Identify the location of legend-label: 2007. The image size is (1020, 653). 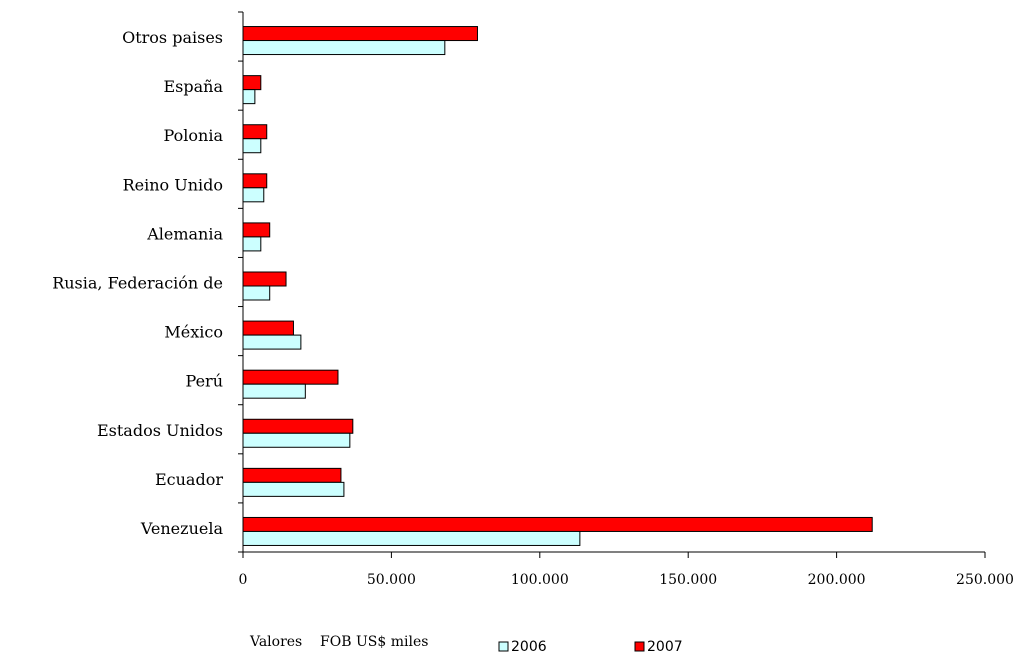
(665, 646).